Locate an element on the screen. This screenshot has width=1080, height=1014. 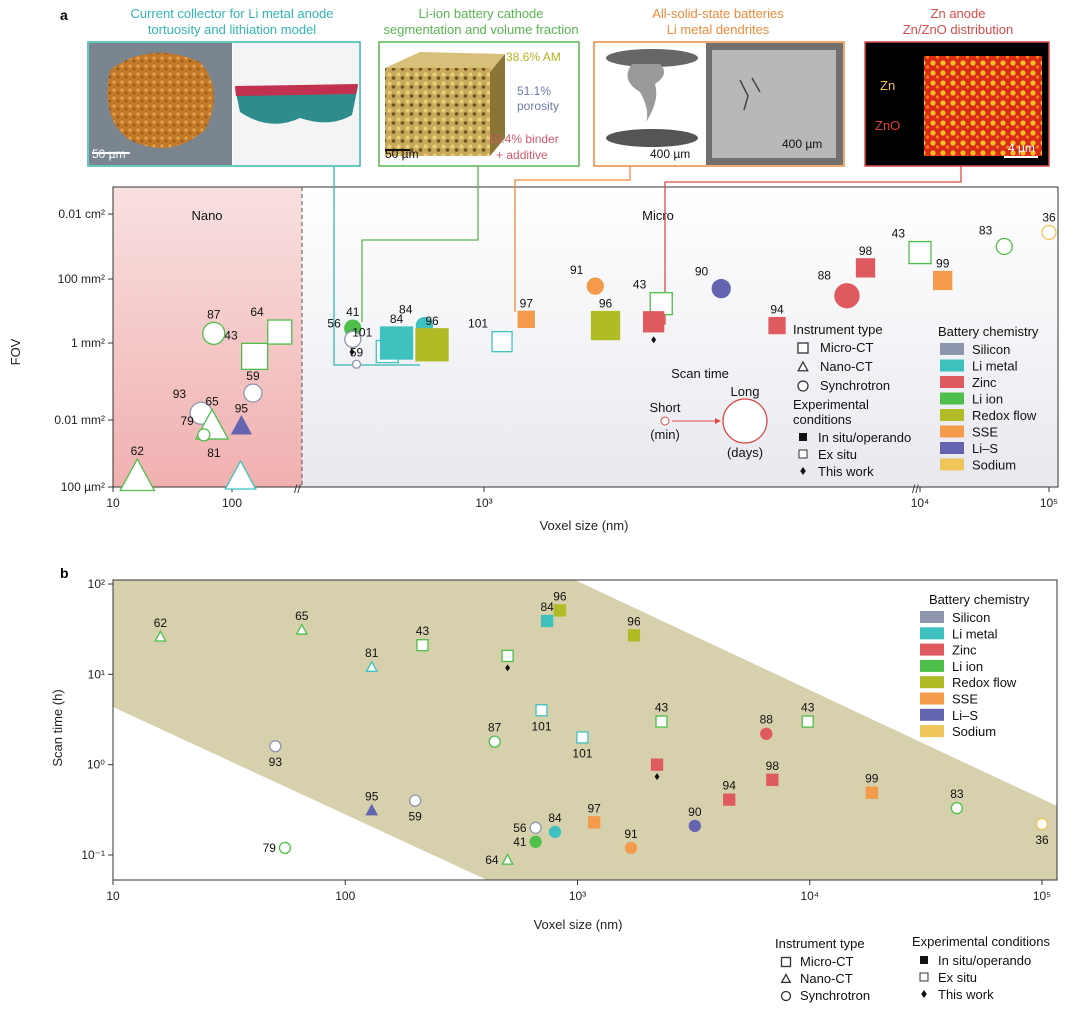
point-a-label-30: 36 is located at coordinates (1049, 217).